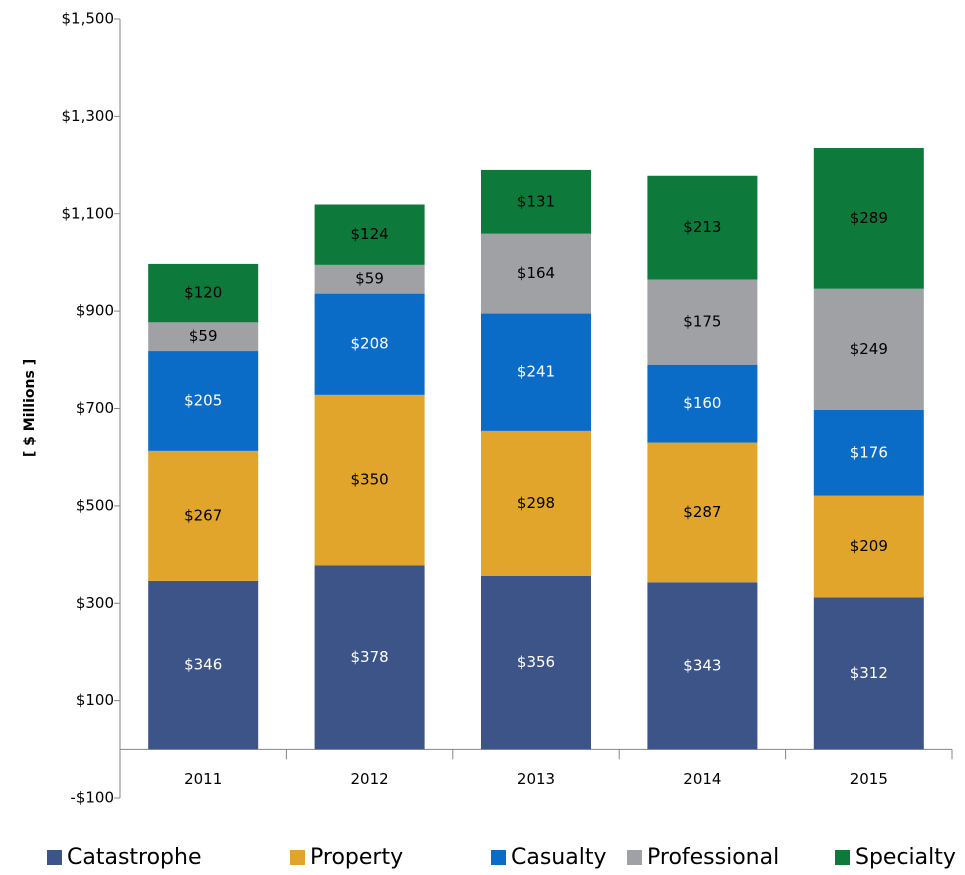 The image size is (965, 875). I want to click on x-tick-label: 2014, so click(702, 779).